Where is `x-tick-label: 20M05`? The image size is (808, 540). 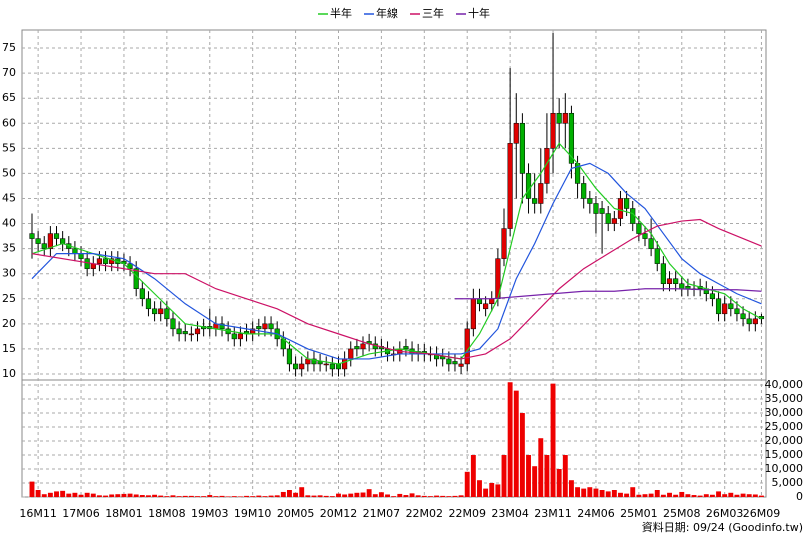
x-tick-label: 20M05 is located at coordinates (296, 513).